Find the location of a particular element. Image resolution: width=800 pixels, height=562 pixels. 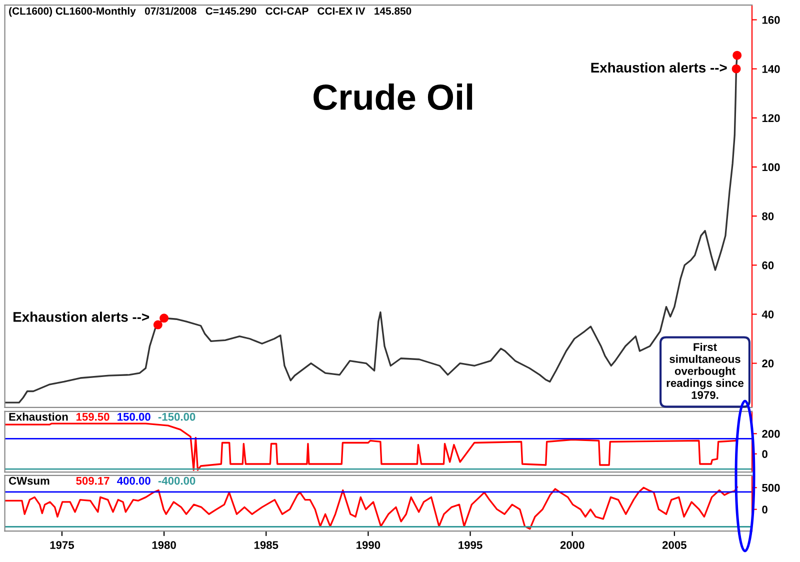

annotation: 509.17 is located at coordinates (93, 480).